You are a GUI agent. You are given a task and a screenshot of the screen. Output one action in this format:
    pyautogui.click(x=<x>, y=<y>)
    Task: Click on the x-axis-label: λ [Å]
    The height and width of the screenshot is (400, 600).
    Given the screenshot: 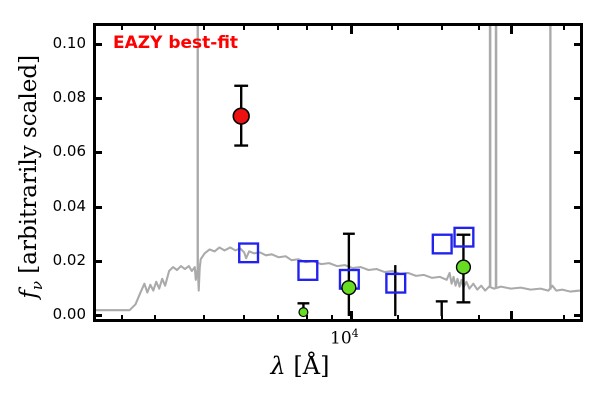 What is the action you would take?
    pyautogui.click(x=300, y=366)
    